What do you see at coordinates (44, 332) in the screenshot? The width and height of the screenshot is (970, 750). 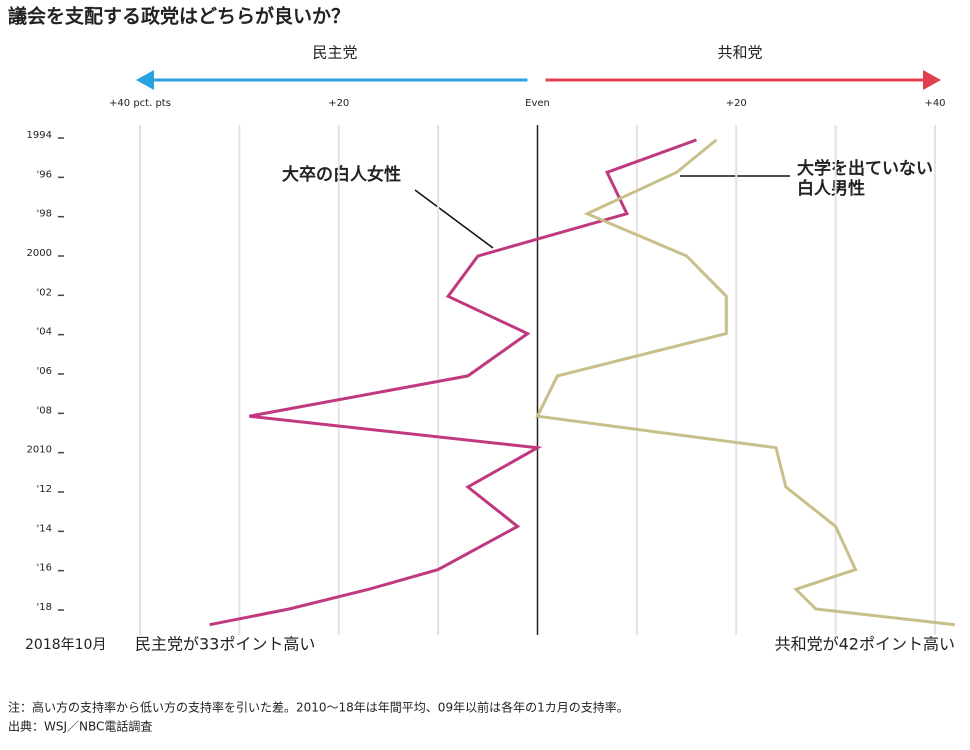 I see `y-tick-label: '04` at bounding box center [44, 332].